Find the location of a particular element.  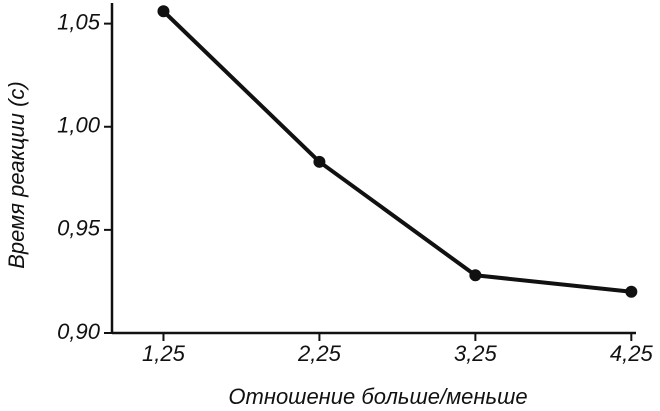

x-tick-label: 4,25 is located at coordinates (632, 353).